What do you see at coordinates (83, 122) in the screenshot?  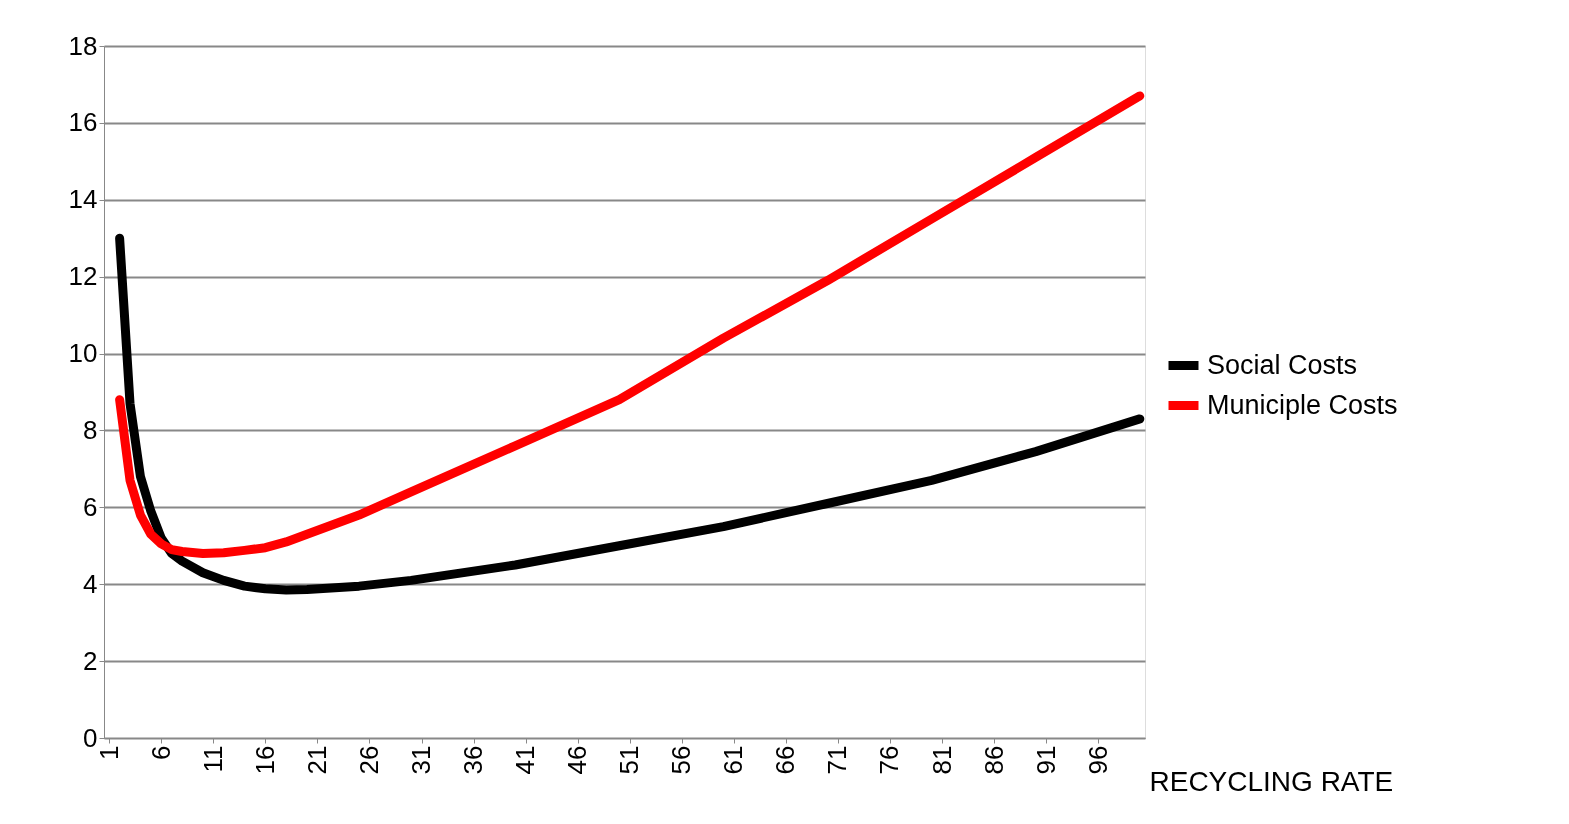 I see `y-tick-label: 16` at bounding box center [83, 122].